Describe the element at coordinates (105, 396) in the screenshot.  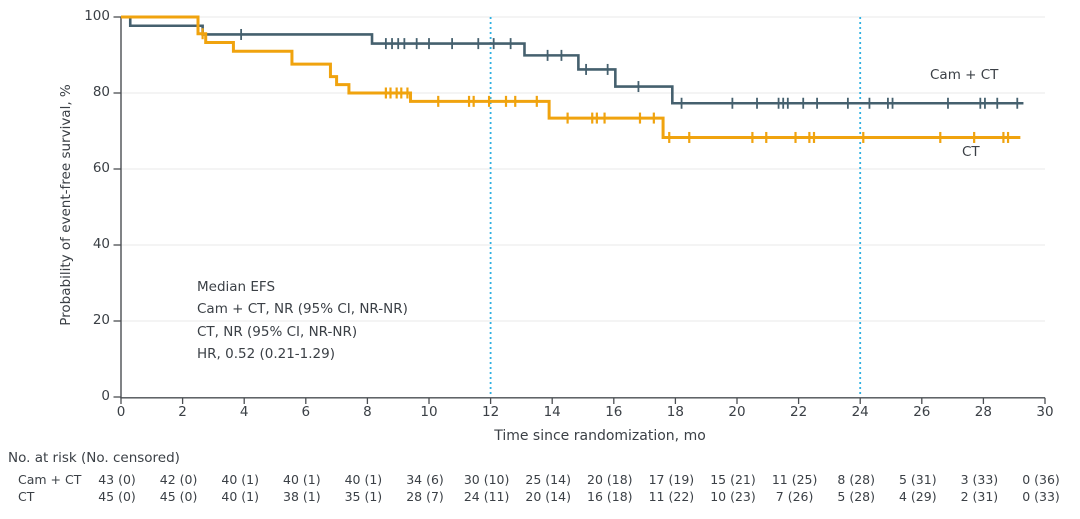
I see `y-tick-label: 0` at that location.